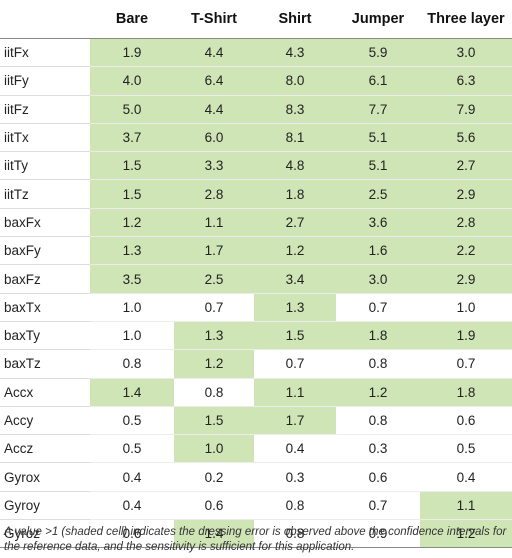  I want to click on row-label: Accx, so click(45, 392).